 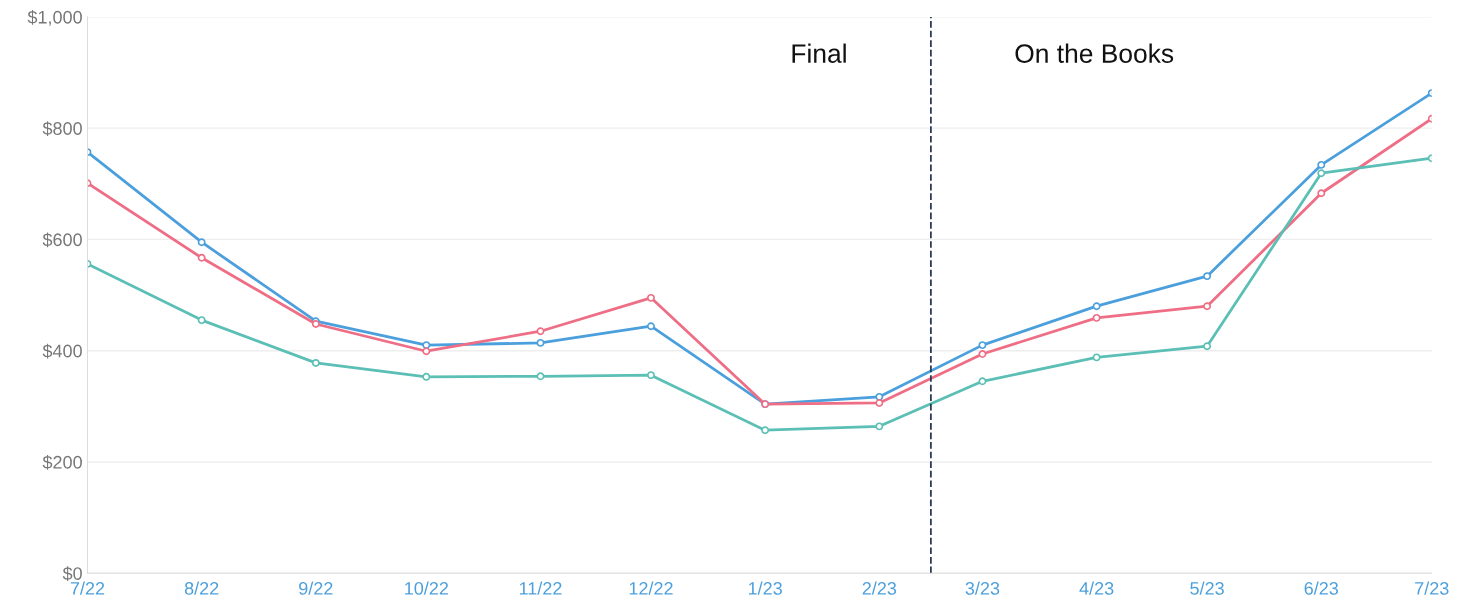 I want to click on x-tick-label: 6/23, so click(x=1321, y=588).